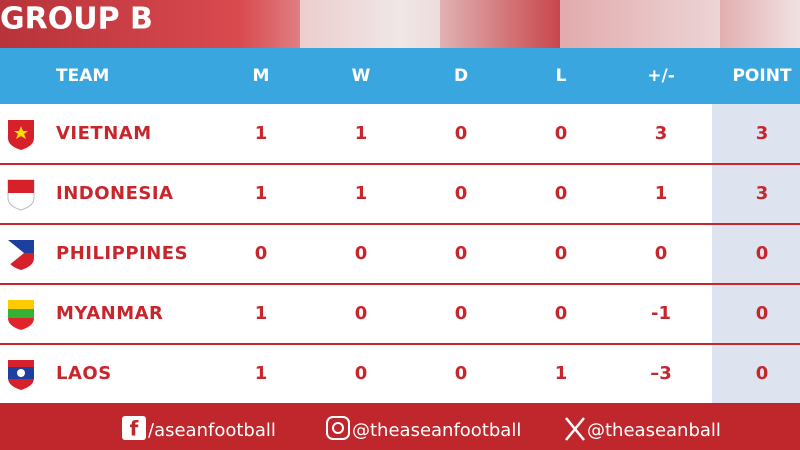 The image size is (800, 450). I want to click on points-column, so click(756, 254).